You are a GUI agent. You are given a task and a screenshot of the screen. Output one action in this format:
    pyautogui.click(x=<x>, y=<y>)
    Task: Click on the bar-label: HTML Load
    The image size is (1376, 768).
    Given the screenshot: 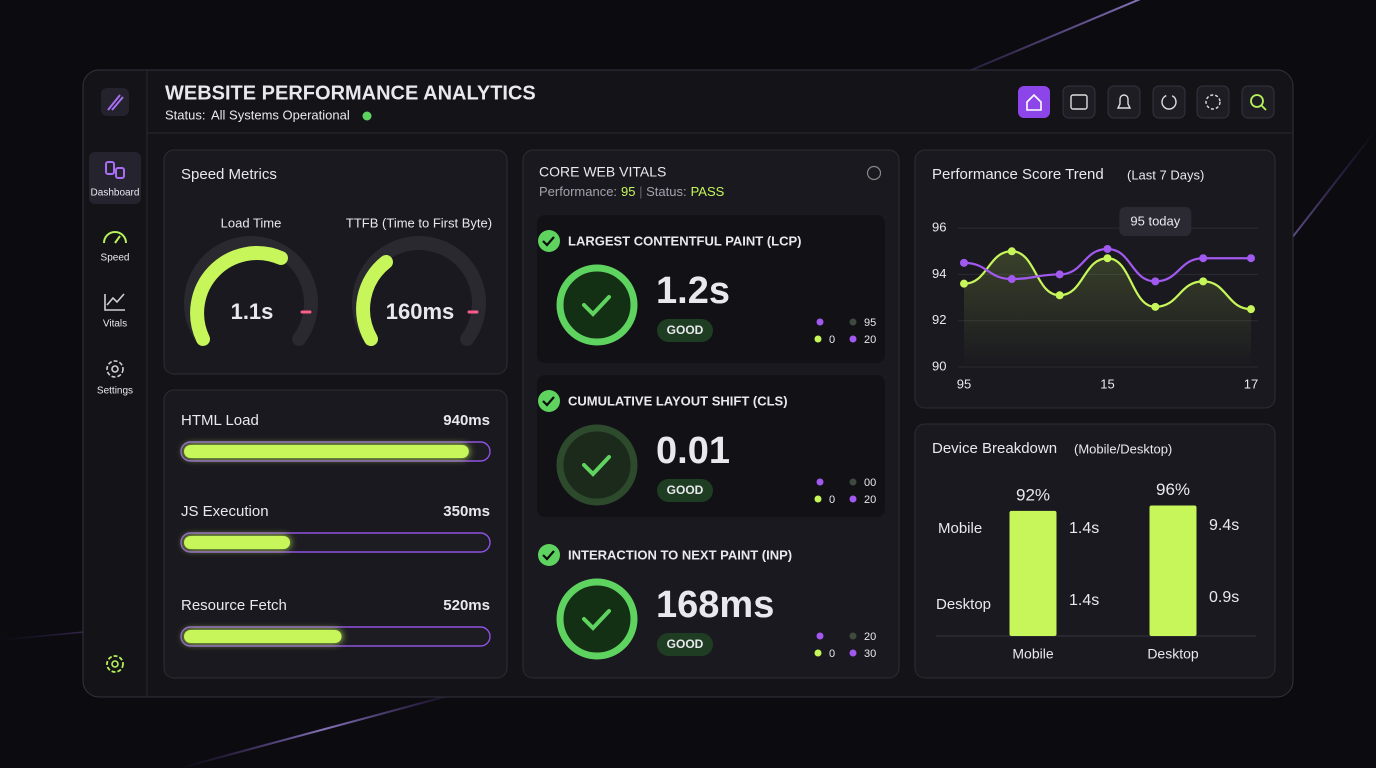 What is the action you would take?
    pyautogui.click(x=220, y=420)
    